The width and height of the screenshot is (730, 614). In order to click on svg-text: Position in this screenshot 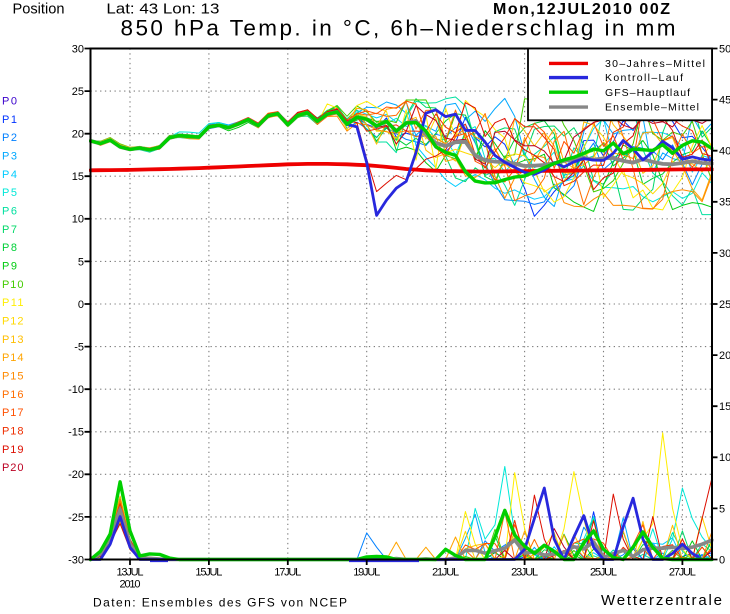, I will do `click(39, 9)`.